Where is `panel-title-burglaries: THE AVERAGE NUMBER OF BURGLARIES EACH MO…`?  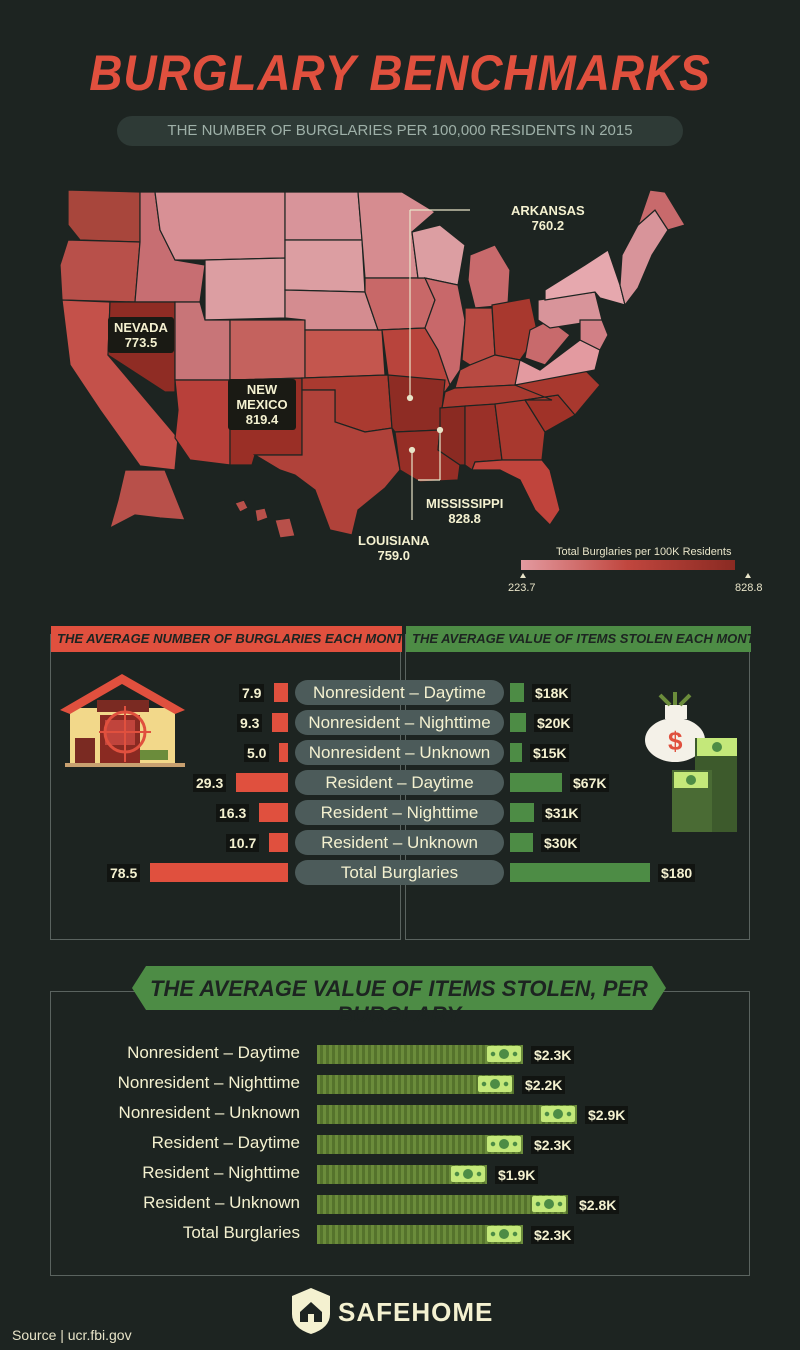
panel-title-burglaries: THE AVERAGE NUMBER OF BURGLARIES EACH MO… is located at coordinates (226, 639).